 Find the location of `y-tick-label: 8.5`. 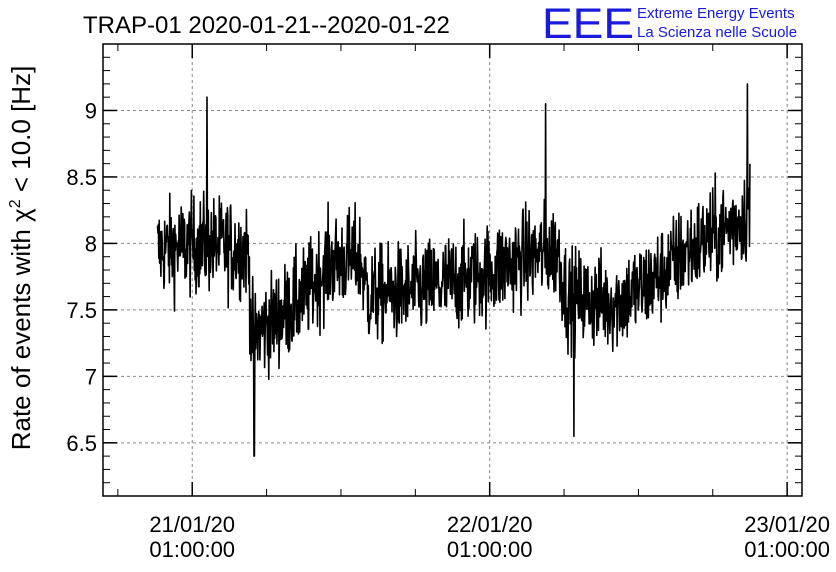

y-tick-label: 8.5 is located at coordinates (81, 177).